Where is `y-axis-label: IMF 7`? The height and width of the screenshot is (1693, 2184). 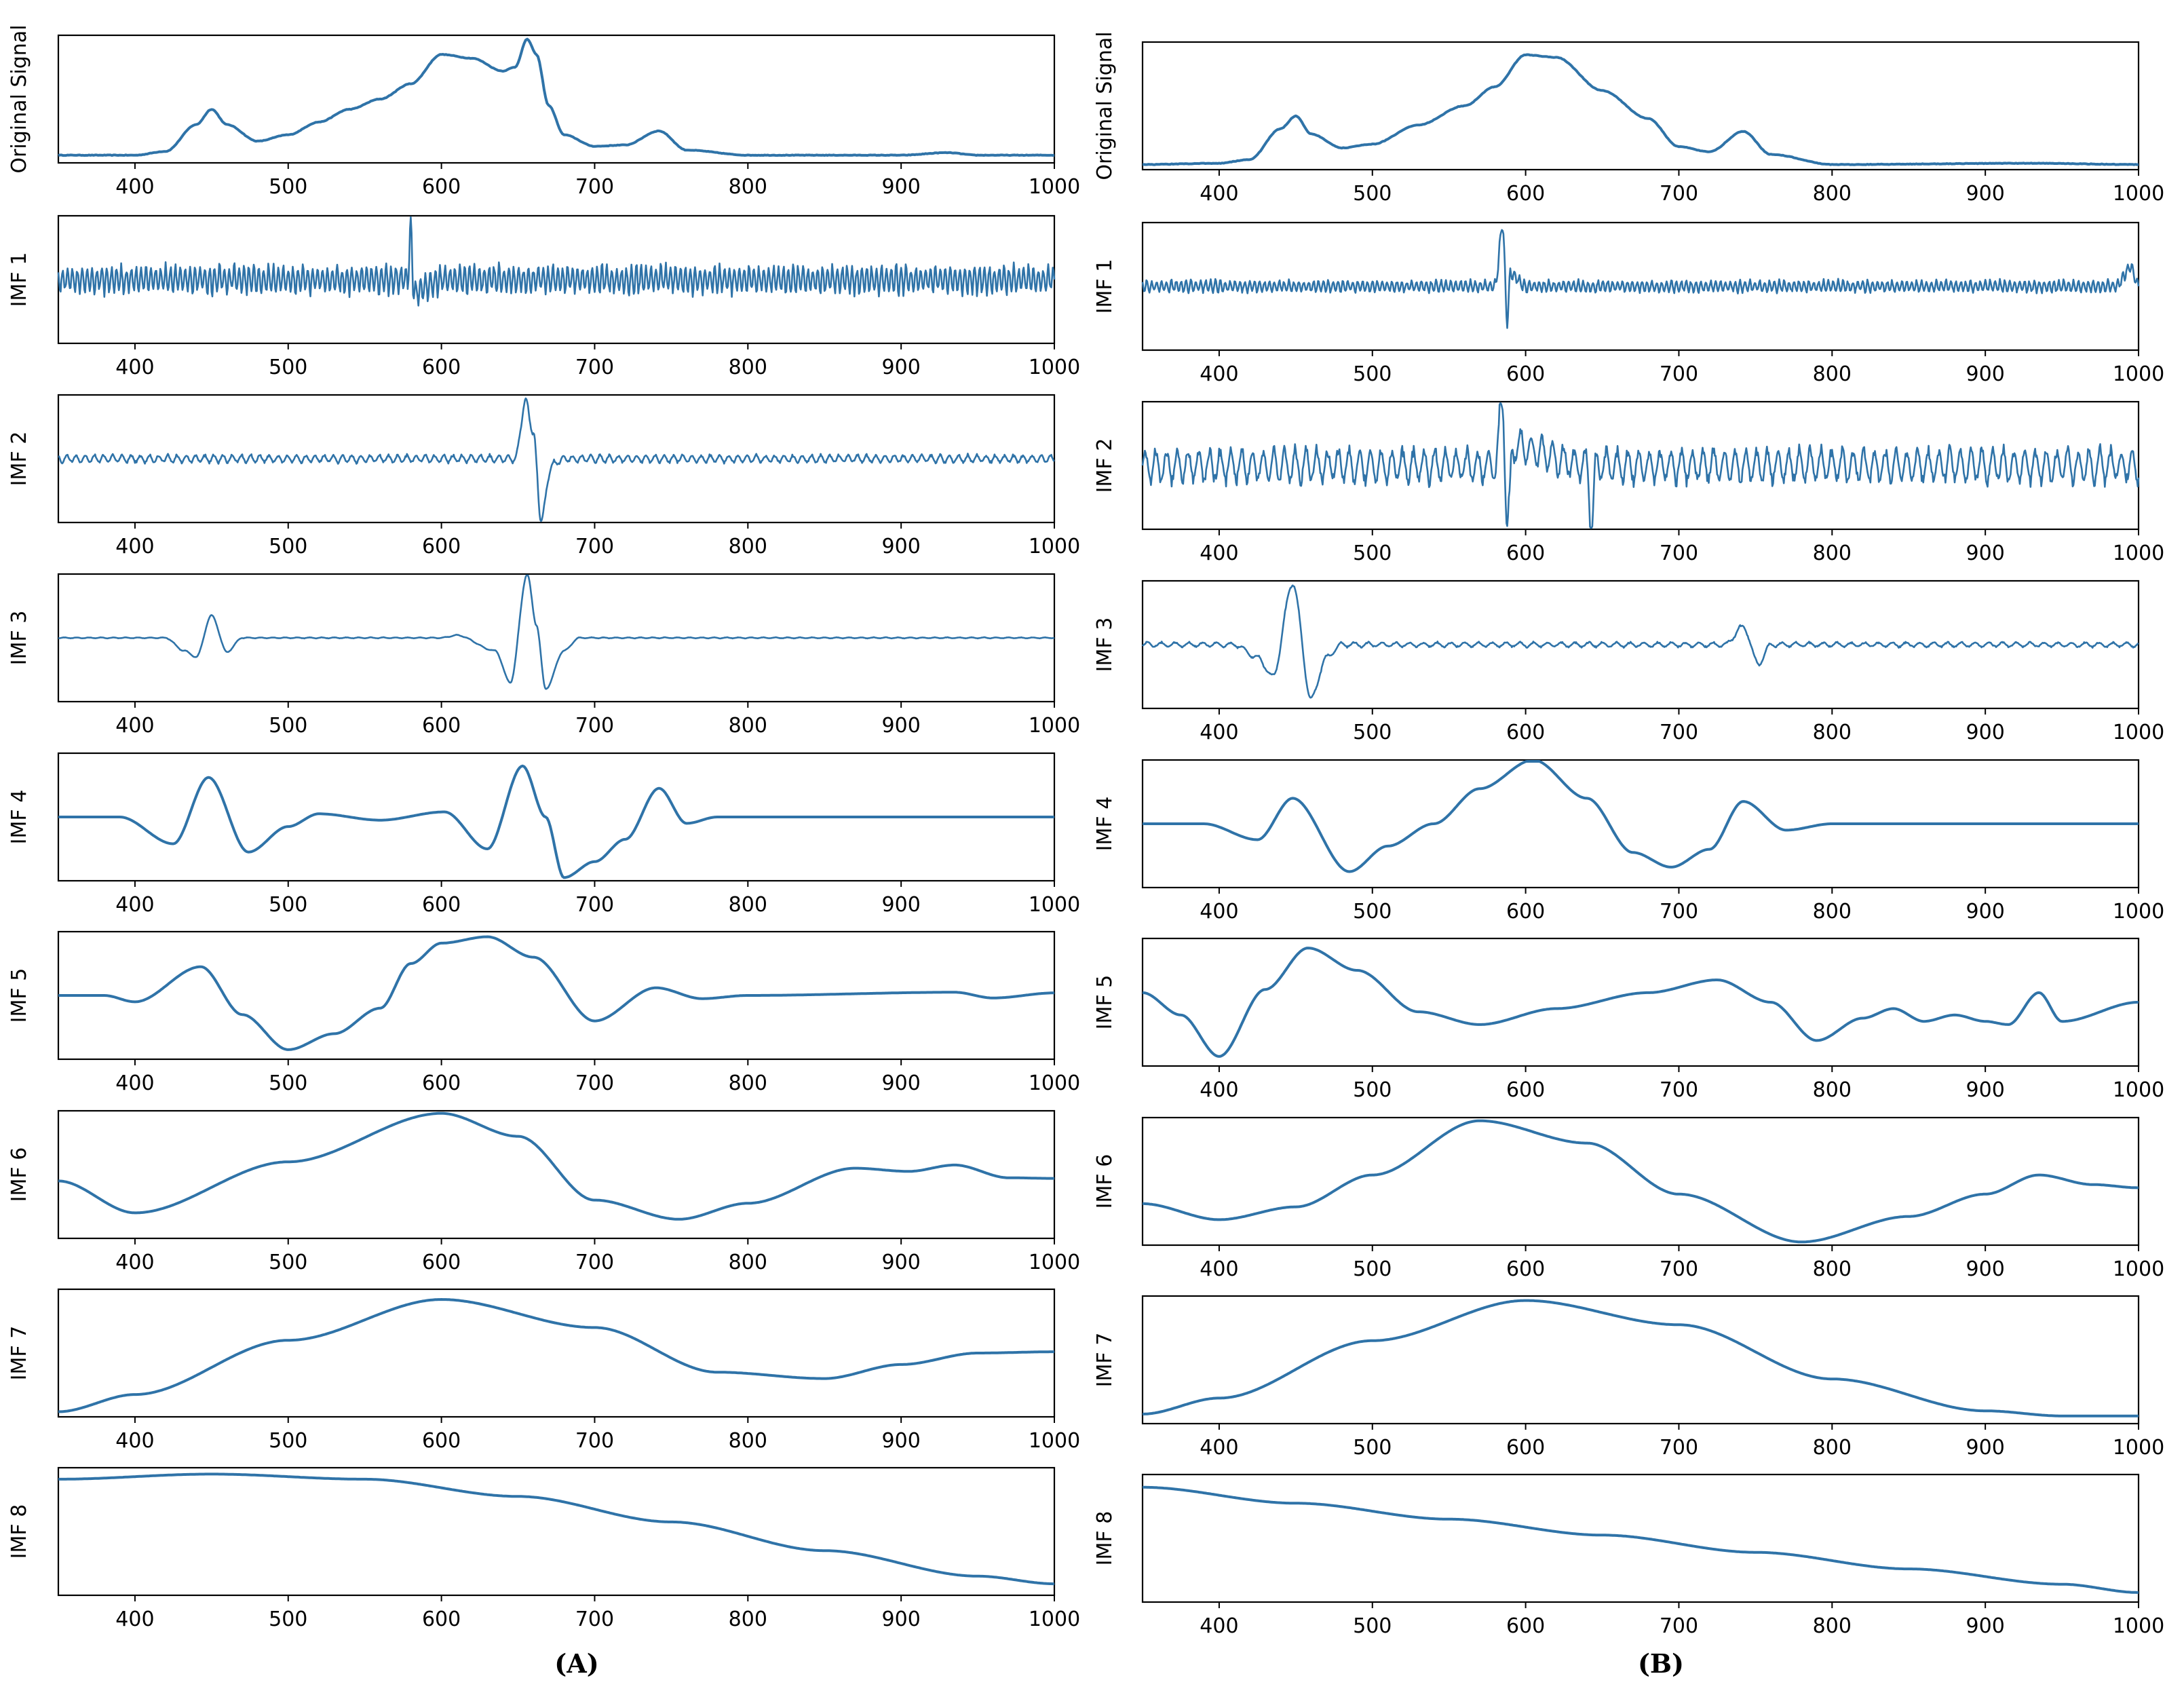 y-axis-label: IMF 7 is located at coordinates (1105, 1360).